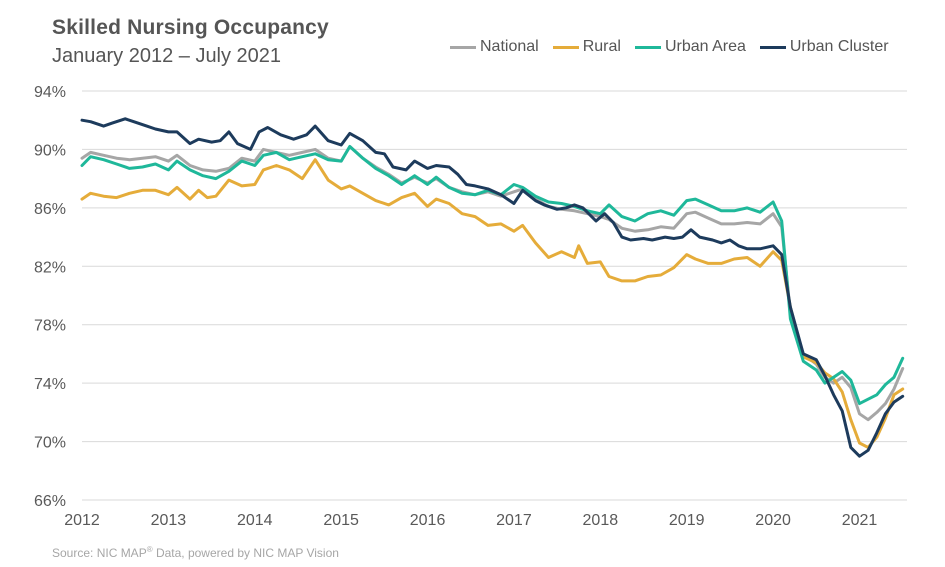  What do you see at coordinates (50, 209) in the screenshot?
I see `y-tick-label: 86%` at bounding box center [50, 209].